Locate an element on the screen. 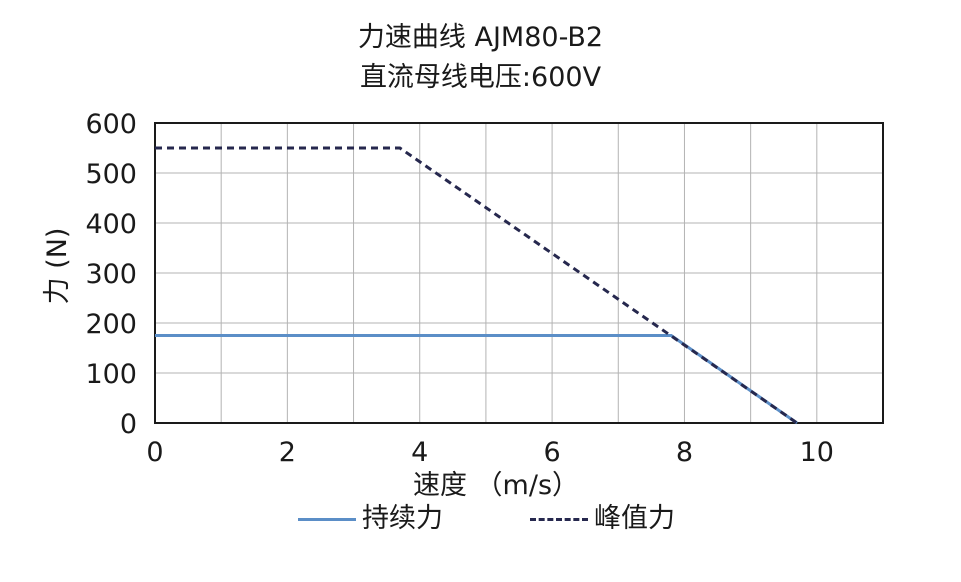 The height and width of the screenshot is (582, 961). legend-label-peak: 峰值力 is located at coordinates (634, 518).